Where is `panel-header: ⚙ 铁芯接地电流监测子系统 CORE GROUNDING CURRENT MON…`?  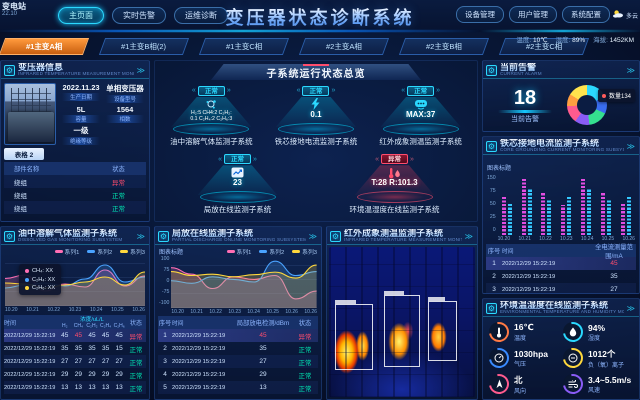
panel-header: ⚙ 铁芯接地电流监测子系统 CORE GROUNDING CURRENT MON… is located at coordinates (561, 146).